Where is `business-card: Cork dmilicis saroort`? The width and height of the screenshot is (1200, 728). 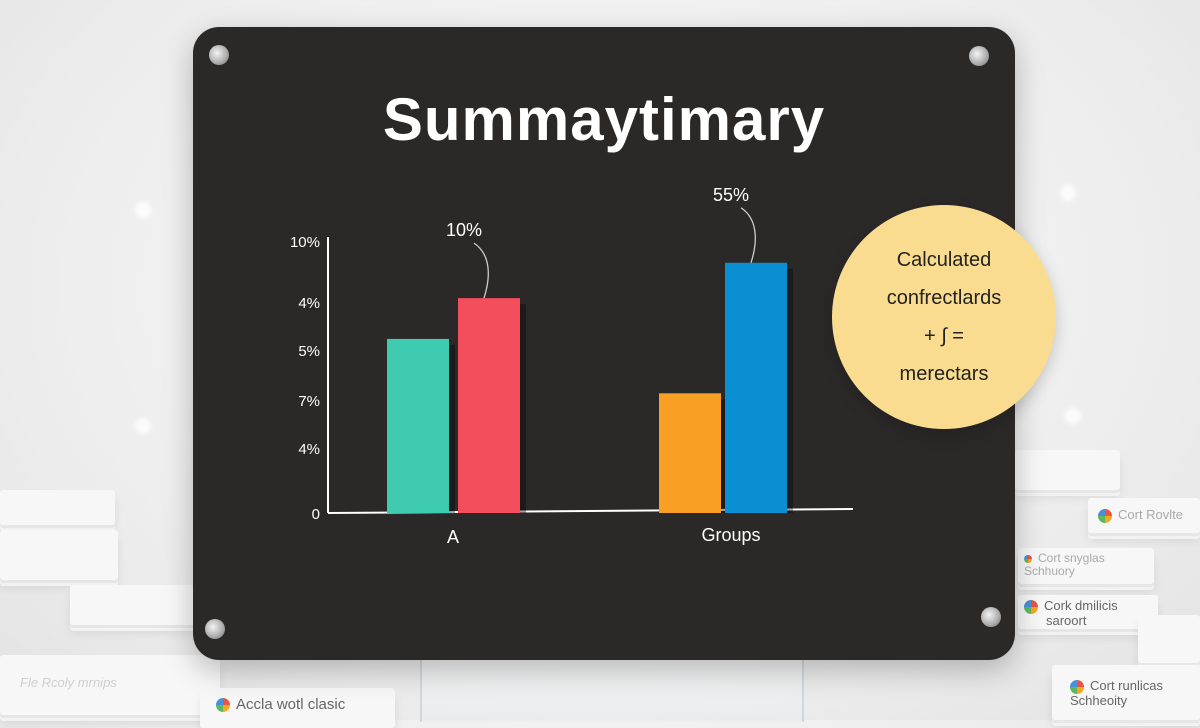 business-card: Cork dmilicis saroort is located at coordinates (1088, 612).